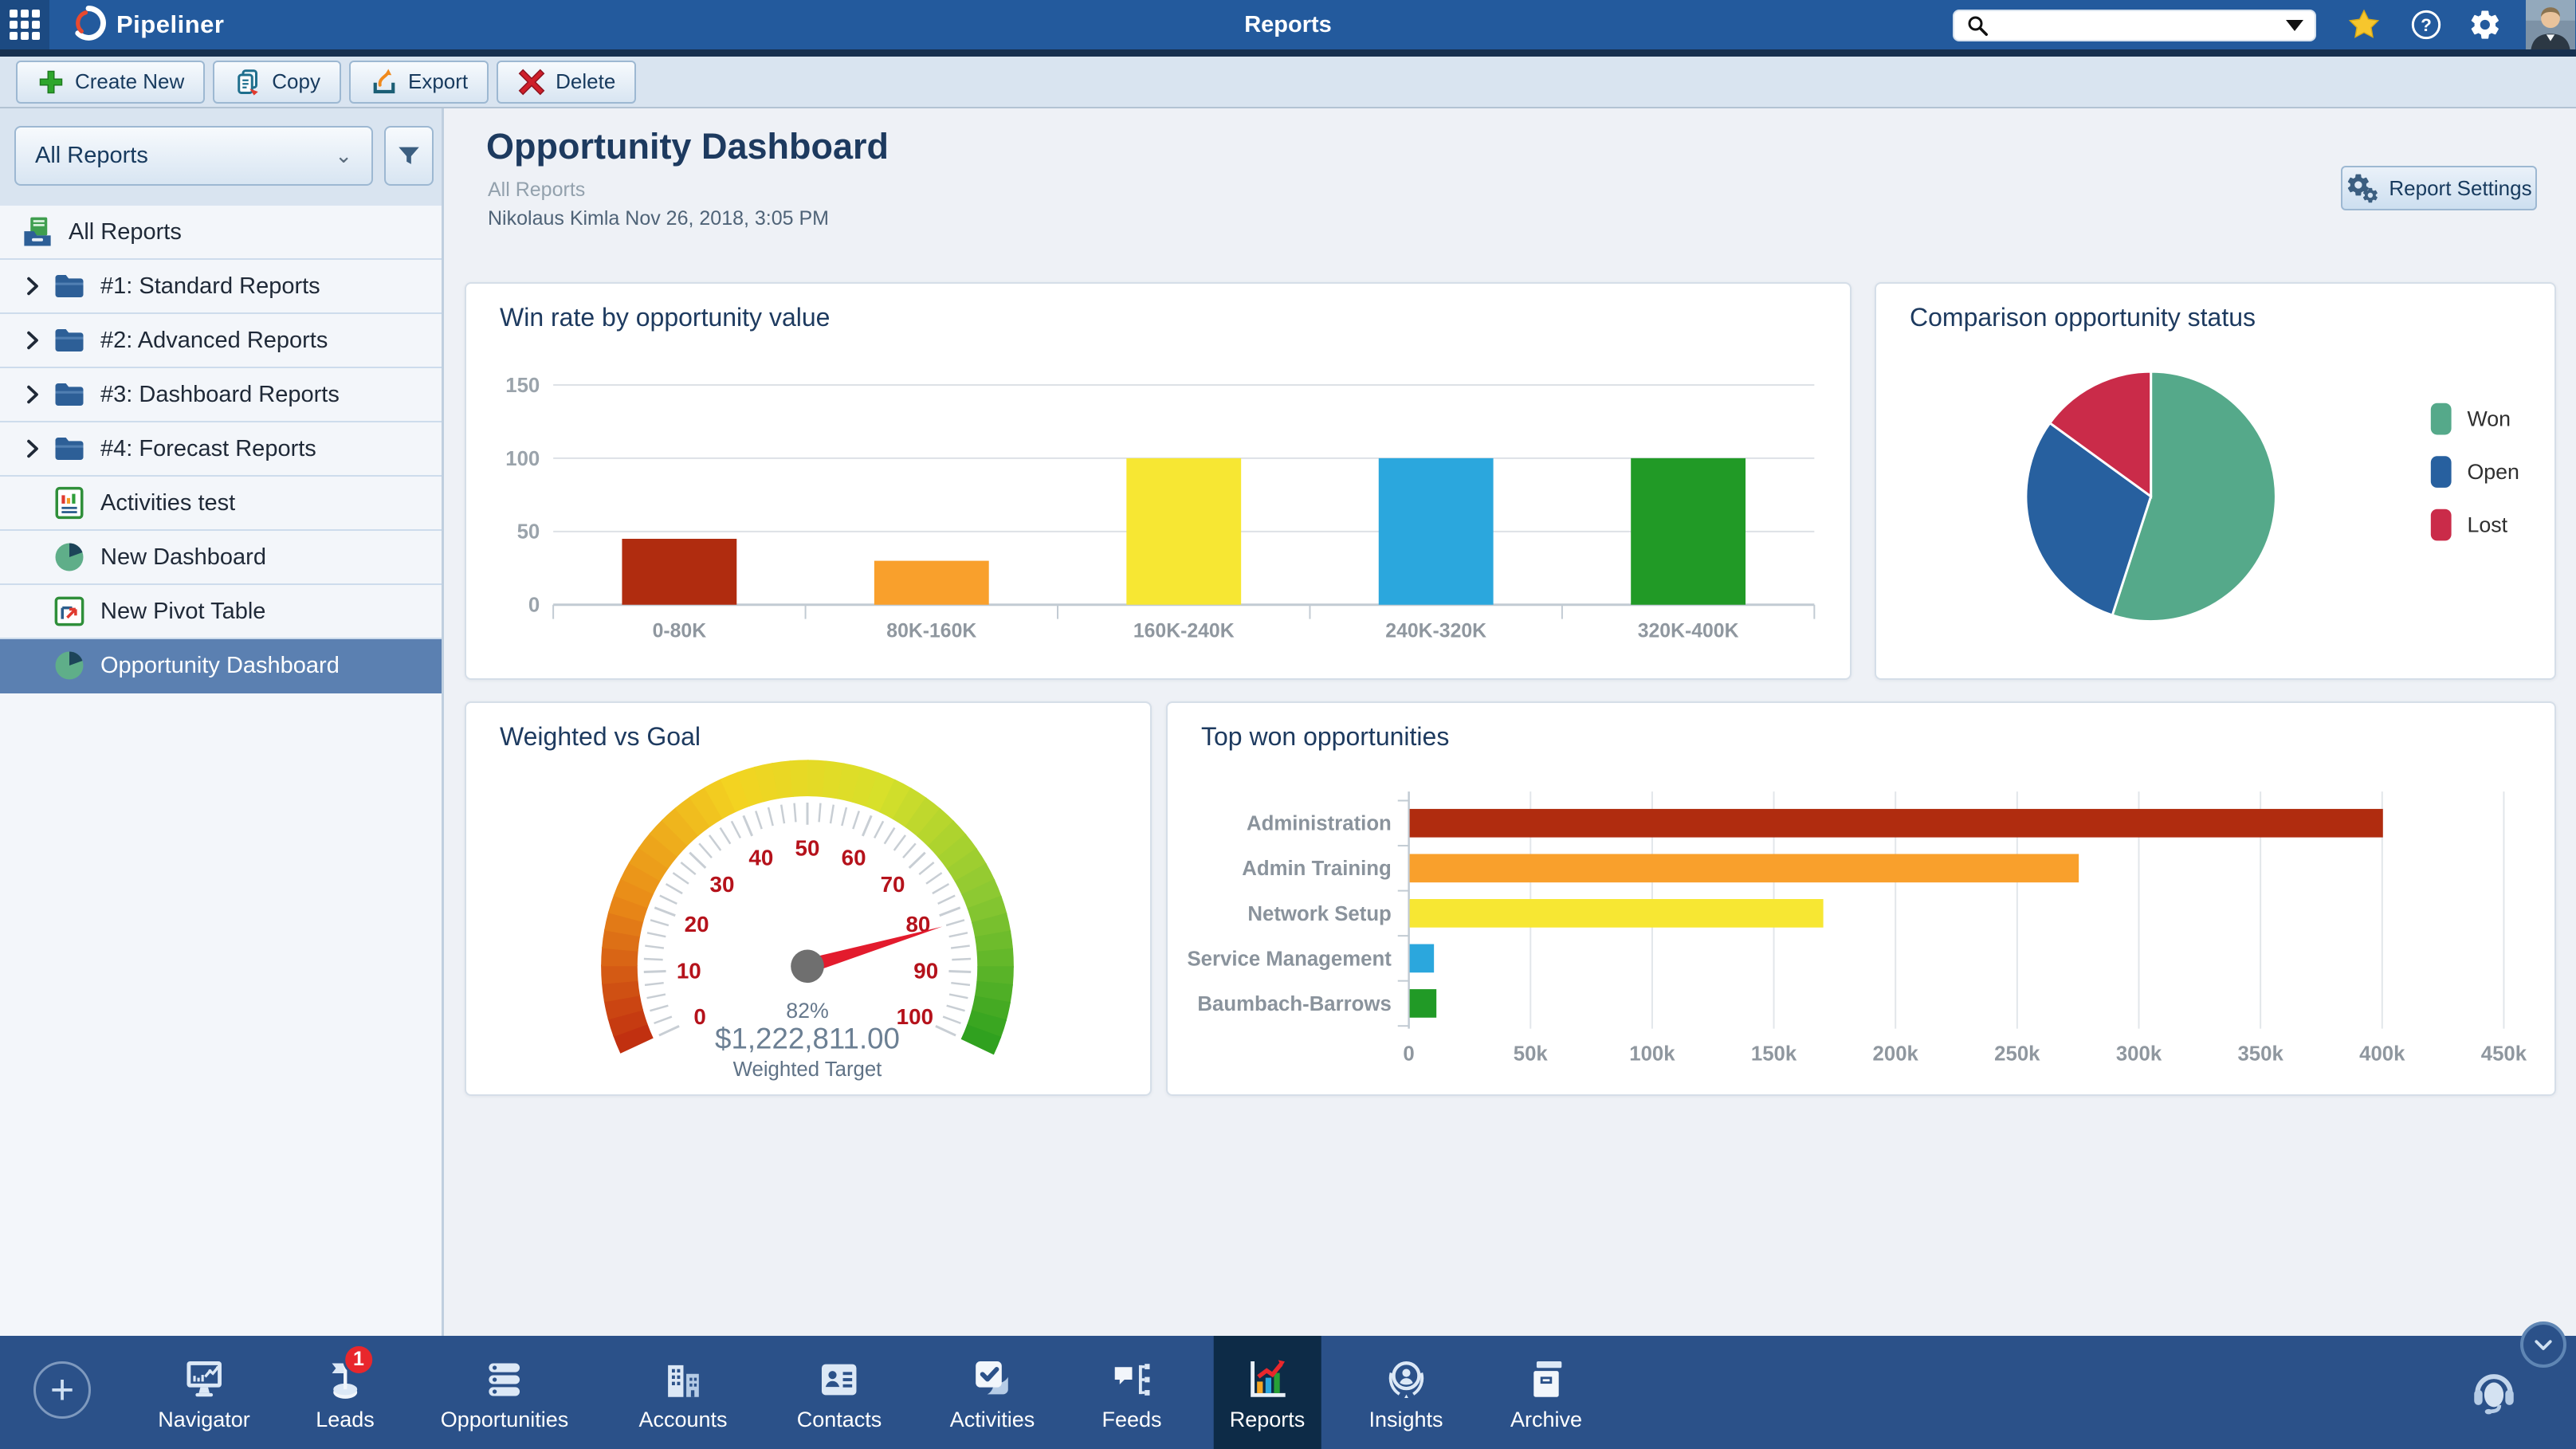  Describe the element at coordinates (221, 449) in the screenshot. I see `sidebar-item-forecast-reports: #4: Forecast Reports` at that location.